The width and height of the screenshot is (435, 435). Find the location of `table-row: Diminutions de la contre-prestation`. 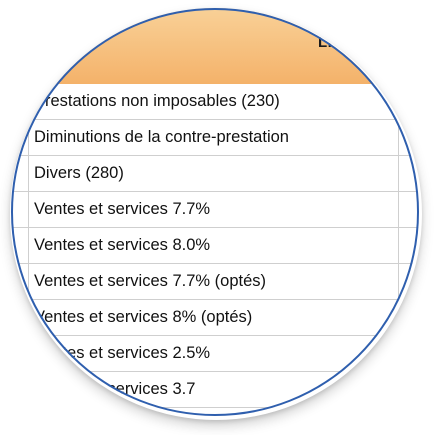

table-row: Diminutions de la contre-prestation is located at coordinates (215, 138).